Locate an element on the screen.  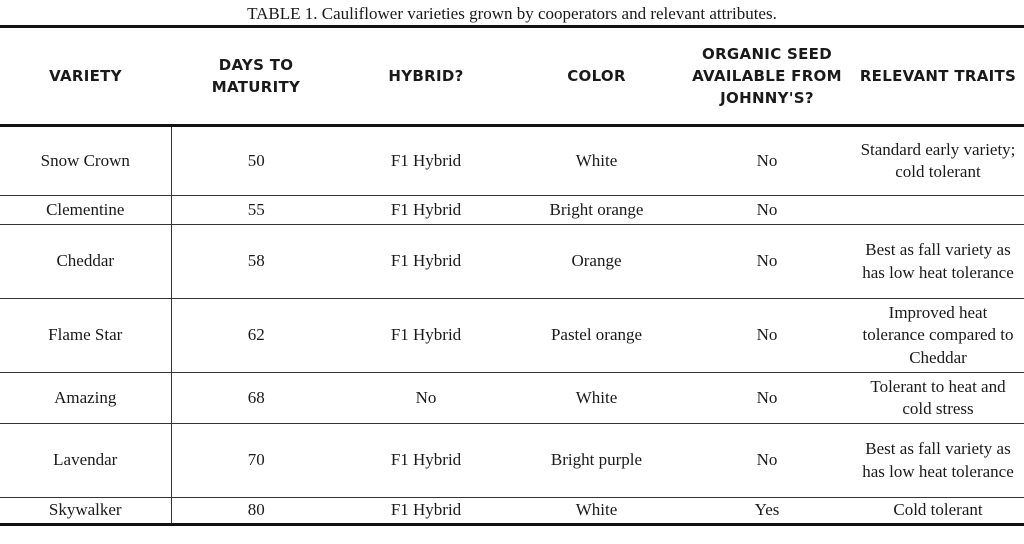
table-row: Clementine 55 F1 Hybrid Bright orange No is located at coordinates (512, 210).